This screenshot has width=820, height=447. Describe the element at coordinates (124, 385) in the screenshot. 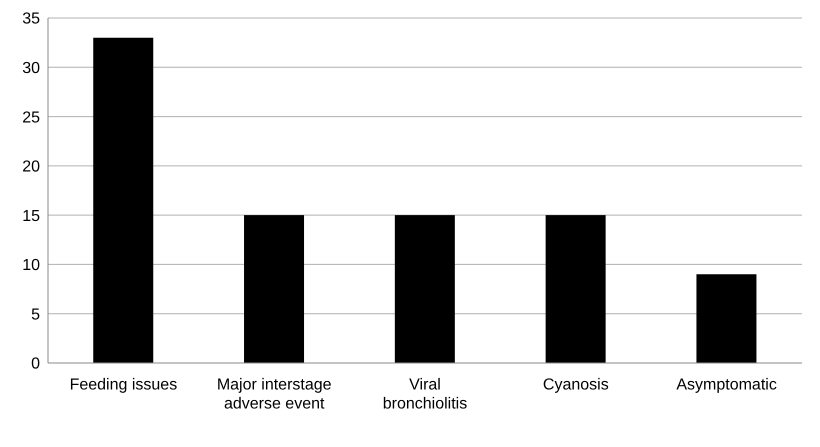

I see `x-tick-label: Feeding issues` at that location.